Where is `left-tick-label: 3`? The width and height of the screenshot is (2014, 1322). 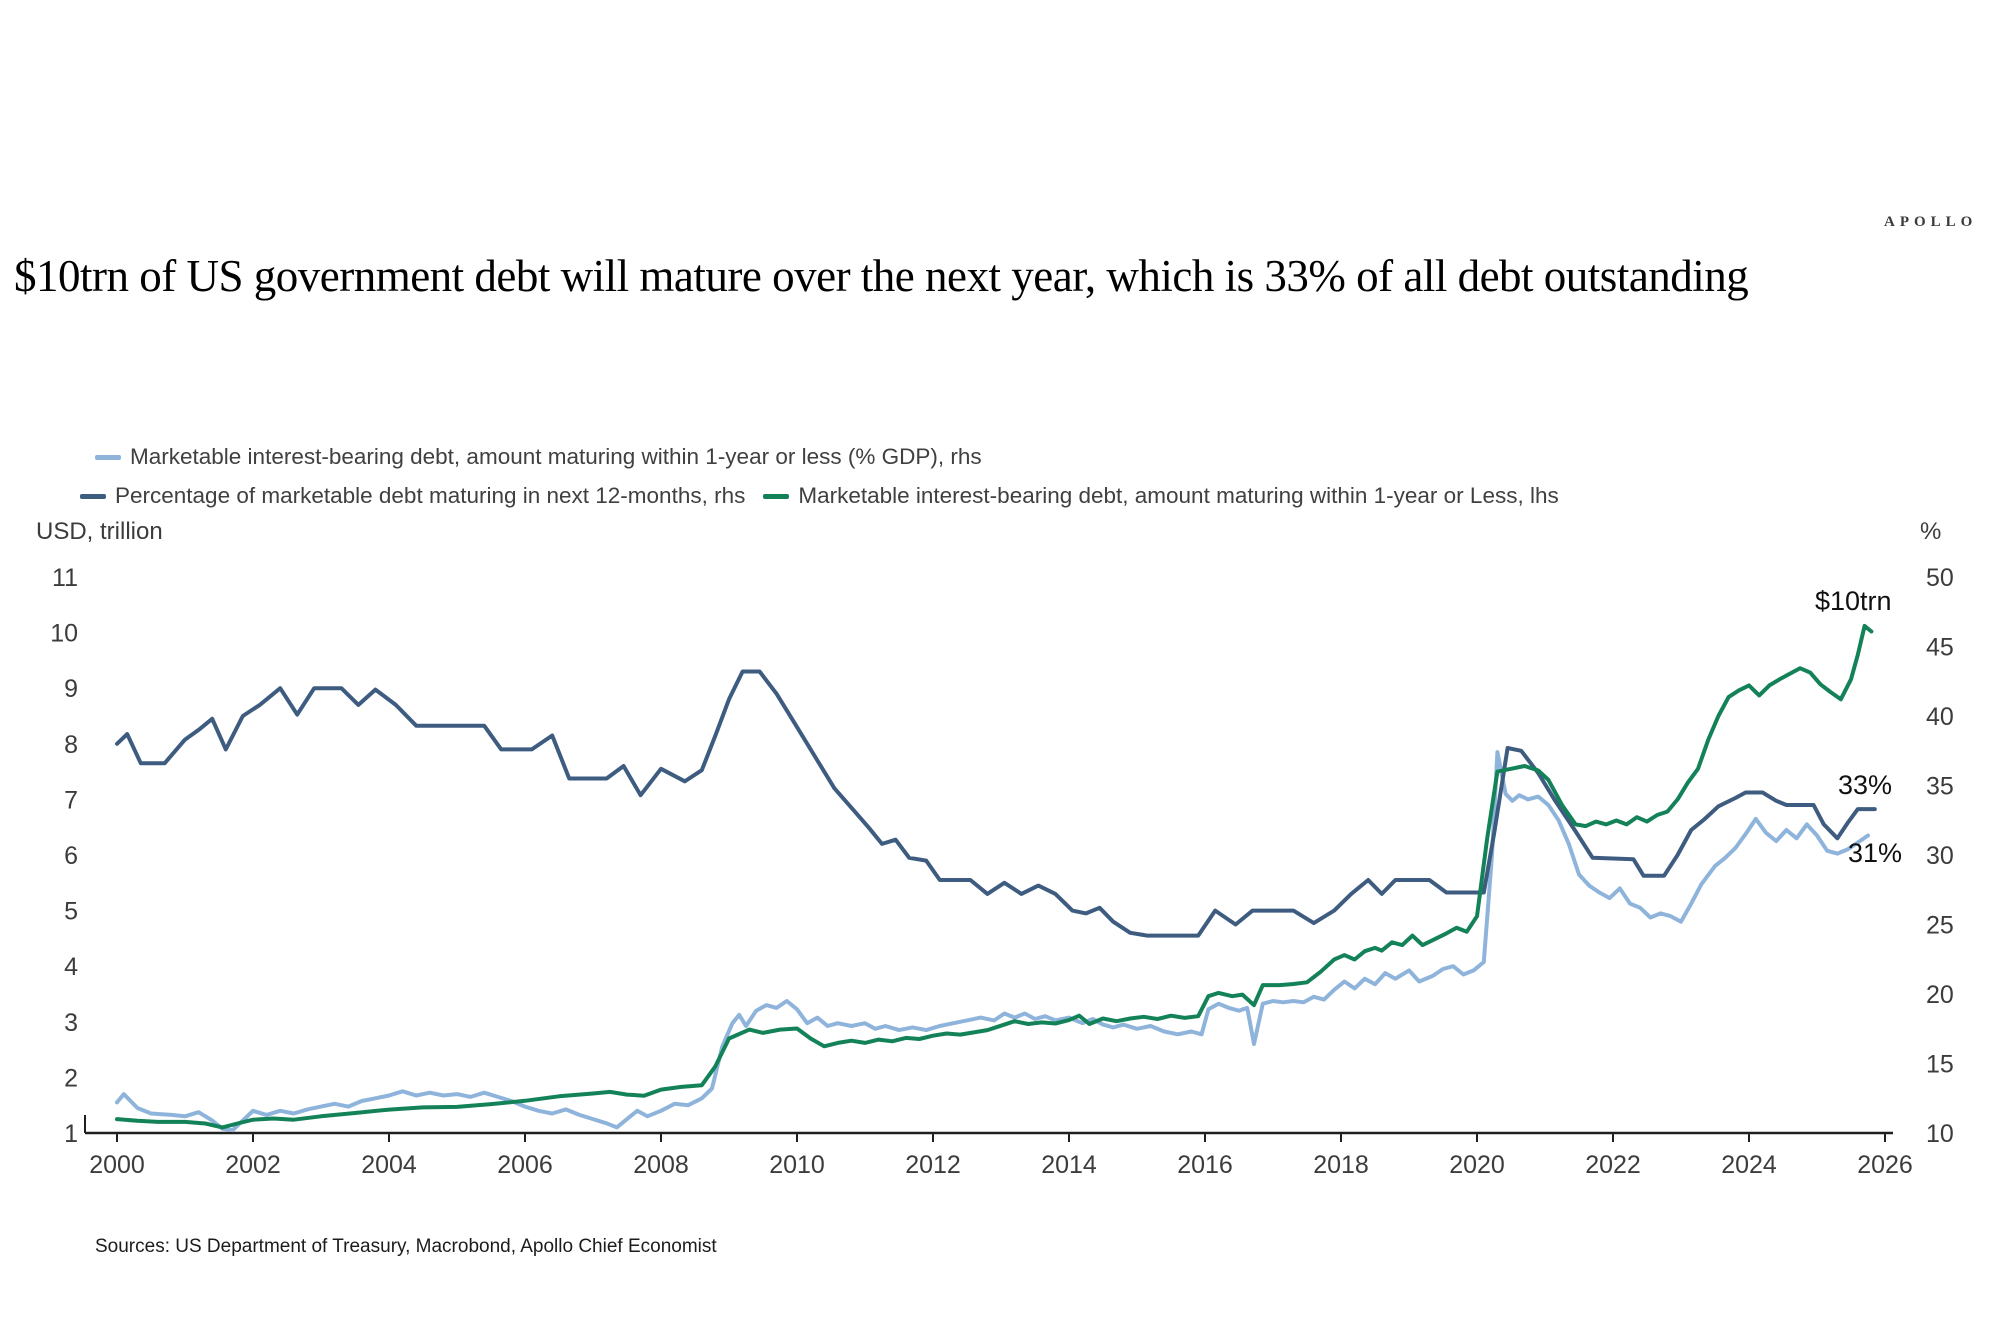
left-tick-label: 3 is located at coordinates (71, 1023).